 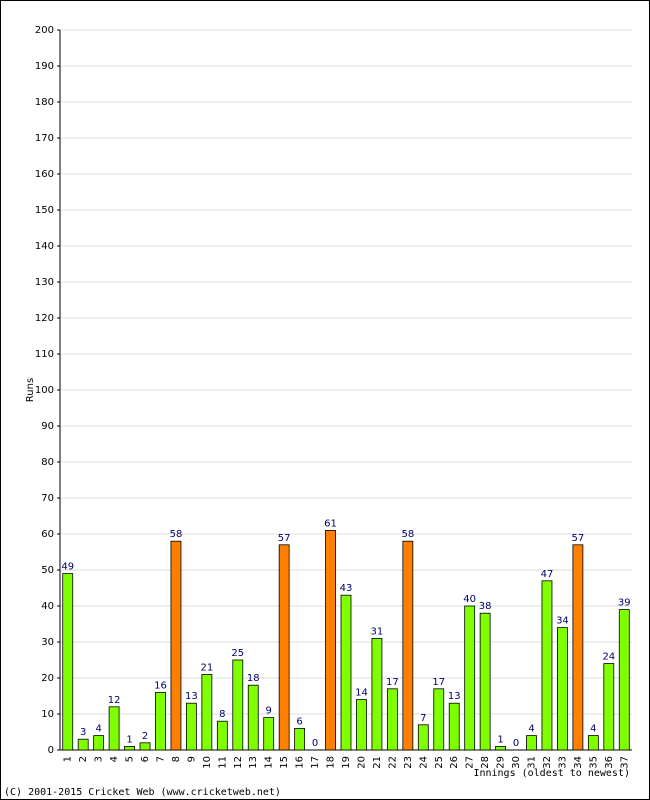 What do you see at coordinates (67, 567) in the screenshot?
I see `value-label: 49` at bounding box center [67, 567].